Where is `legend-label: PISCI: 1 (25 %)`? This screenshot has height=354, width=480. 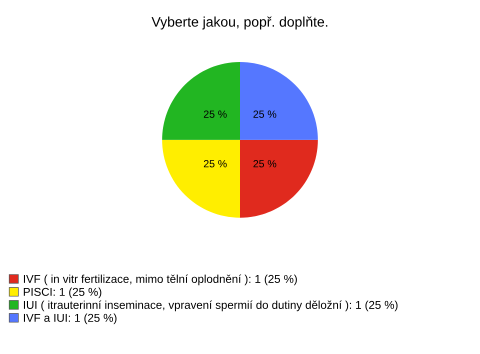 legend-label: PISCI: 1 (25 %) is located at coordinates (63, 293).